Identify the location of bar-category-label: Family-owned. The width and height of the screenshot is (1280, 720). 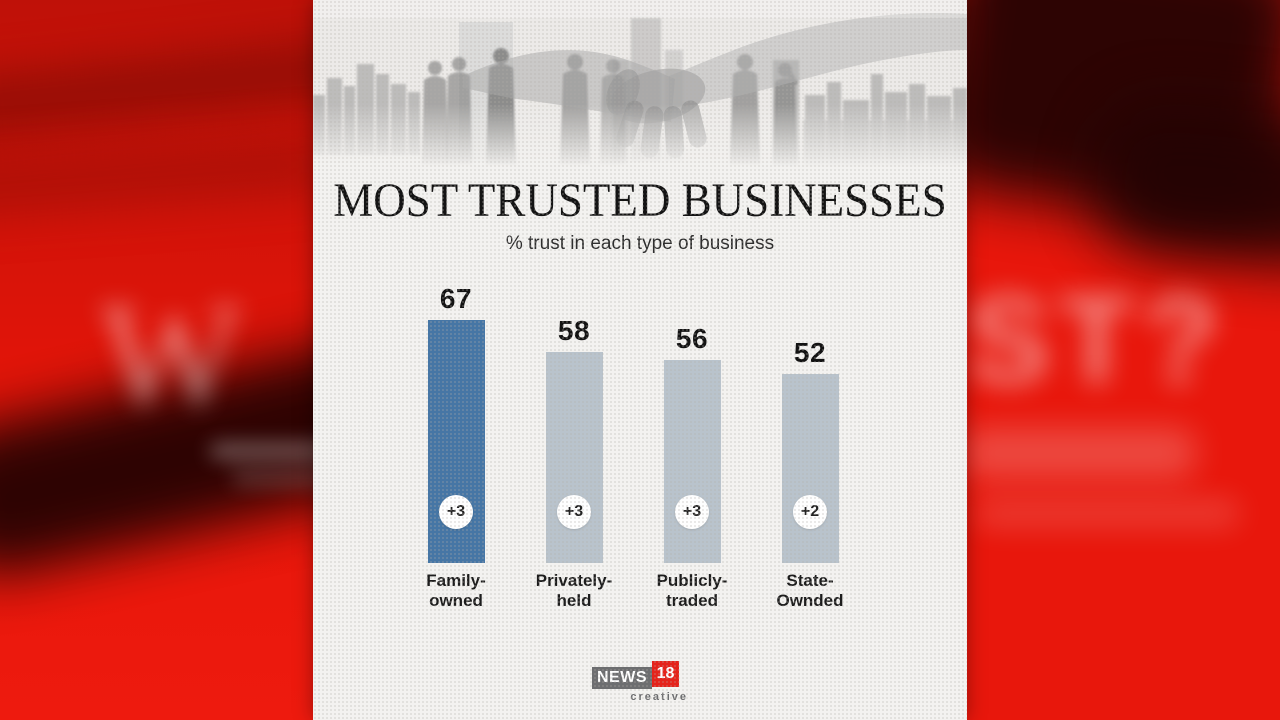
(456, 590).